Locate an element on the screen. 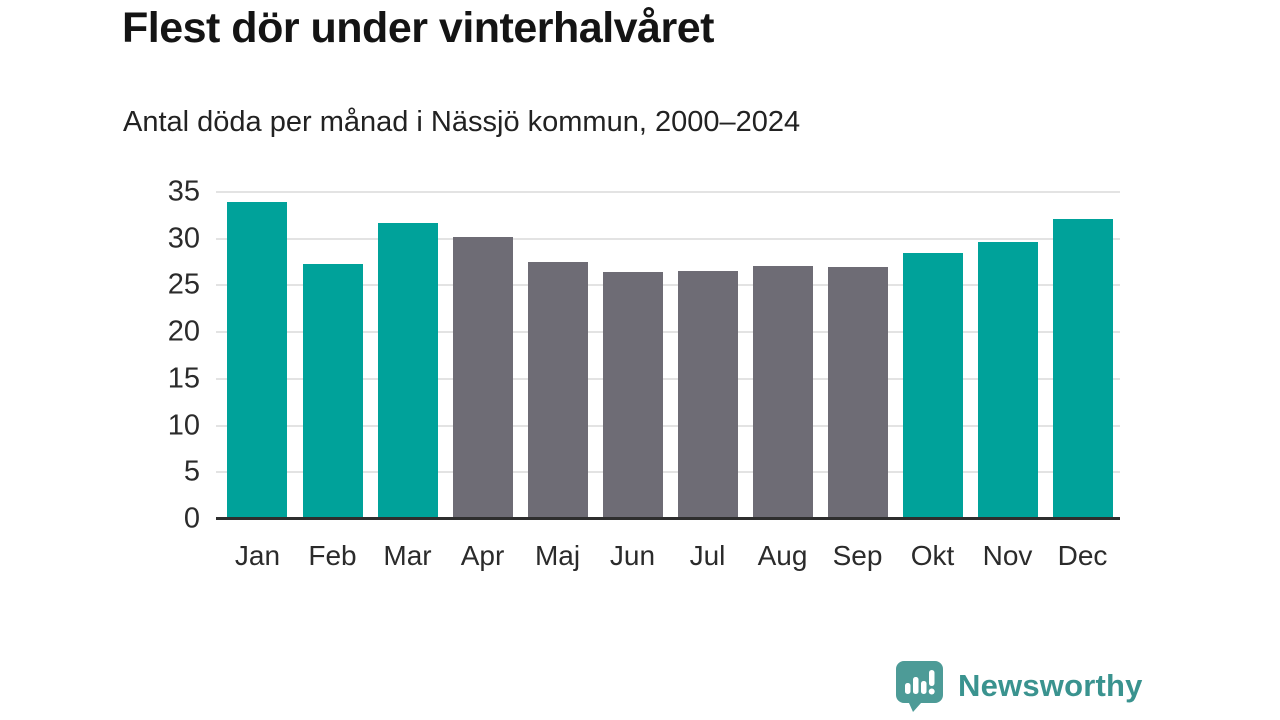 This screenshot has height=720, width=1280. y-tick-label: 10 is located at coordinates (183, 425).